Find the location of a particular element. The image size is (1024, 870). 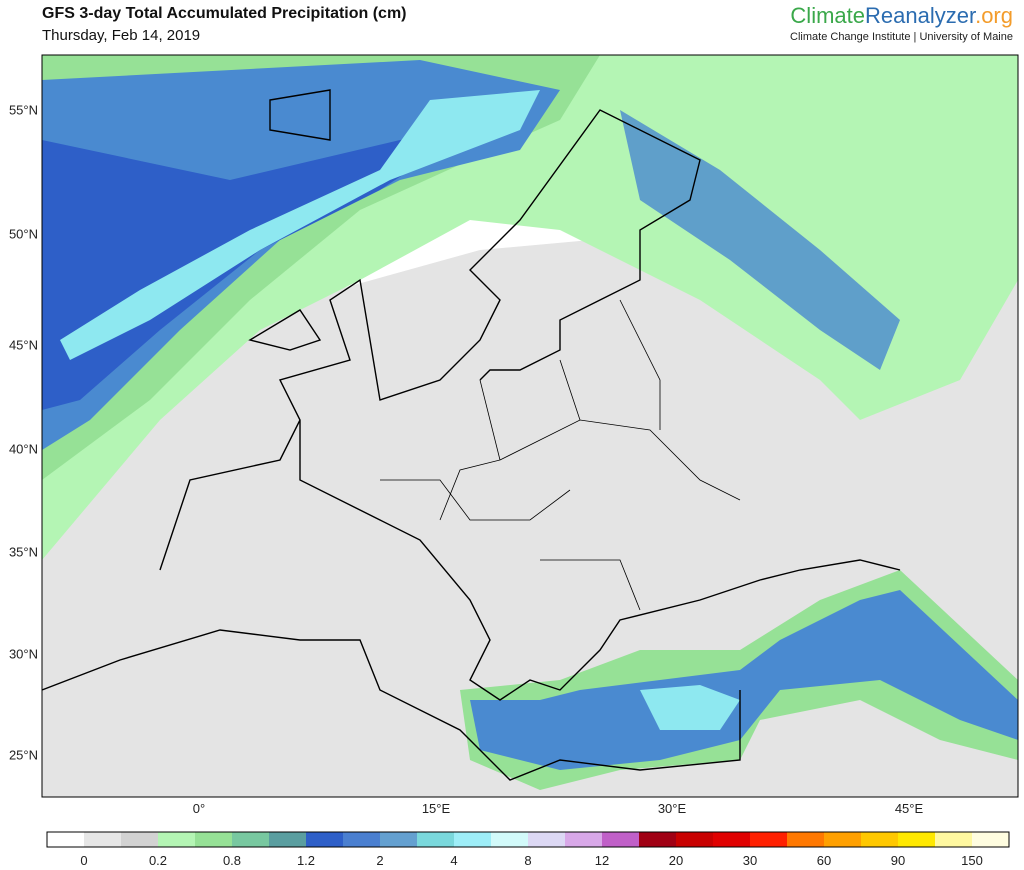

lat-label: 35°N is located at coordinates (23, 551).